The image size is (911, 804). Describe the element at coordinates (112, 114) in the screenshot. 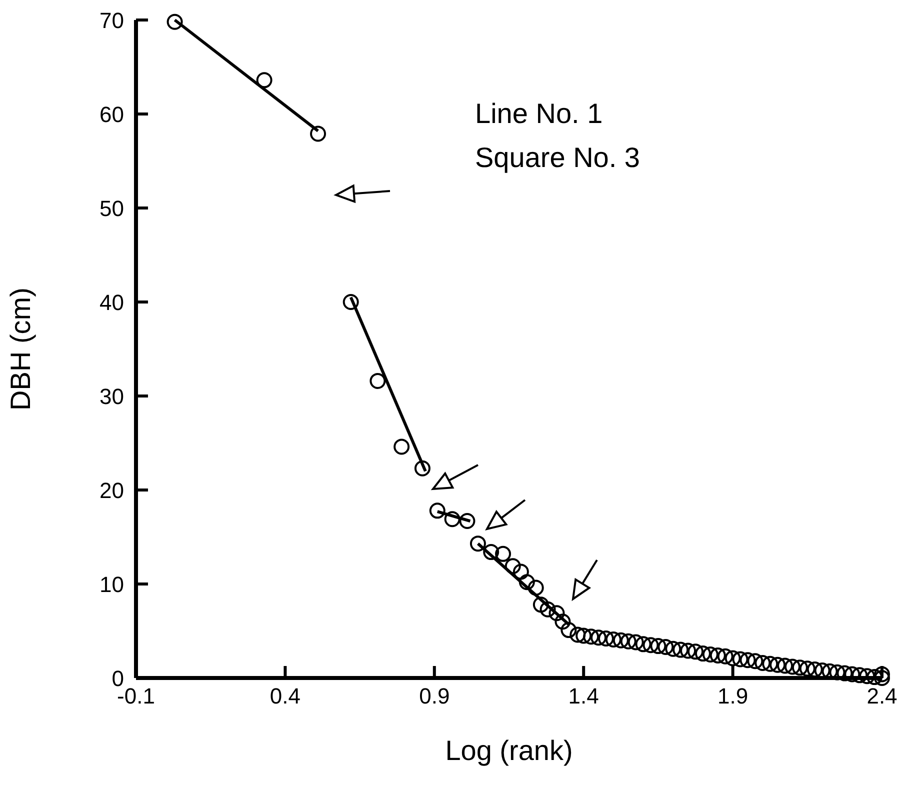

I see `y-tick-label: 60` at that location.